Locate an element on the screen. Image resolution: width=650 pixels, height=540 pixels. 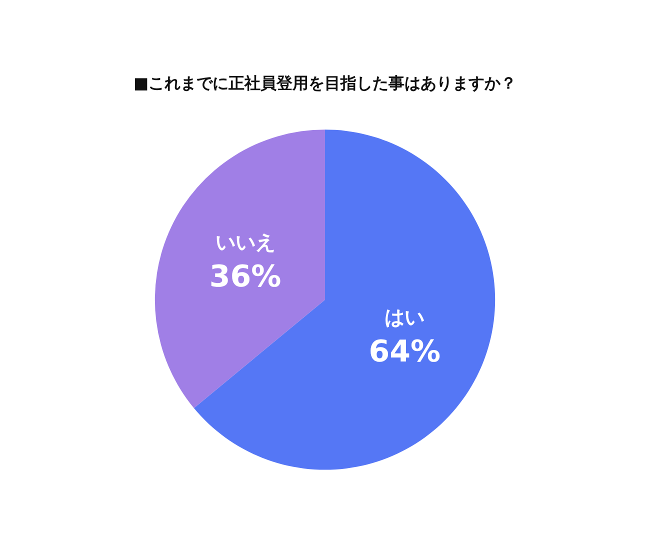
data-label: 36% is located at coordinates (245, 277).